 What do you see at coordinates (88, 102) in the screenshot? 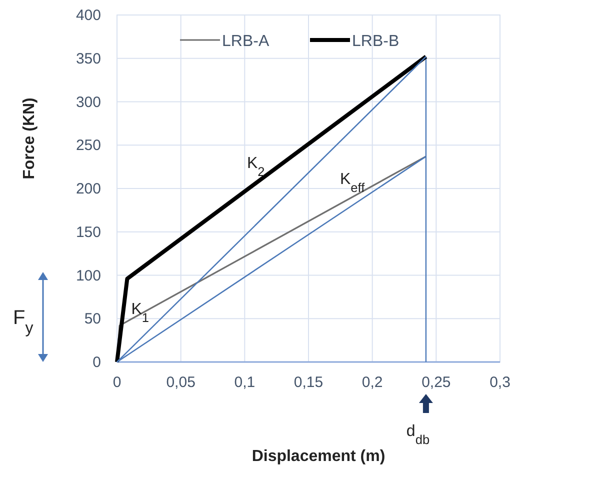
I see `y-tick-label: 300` at bounding box center [88, 102].